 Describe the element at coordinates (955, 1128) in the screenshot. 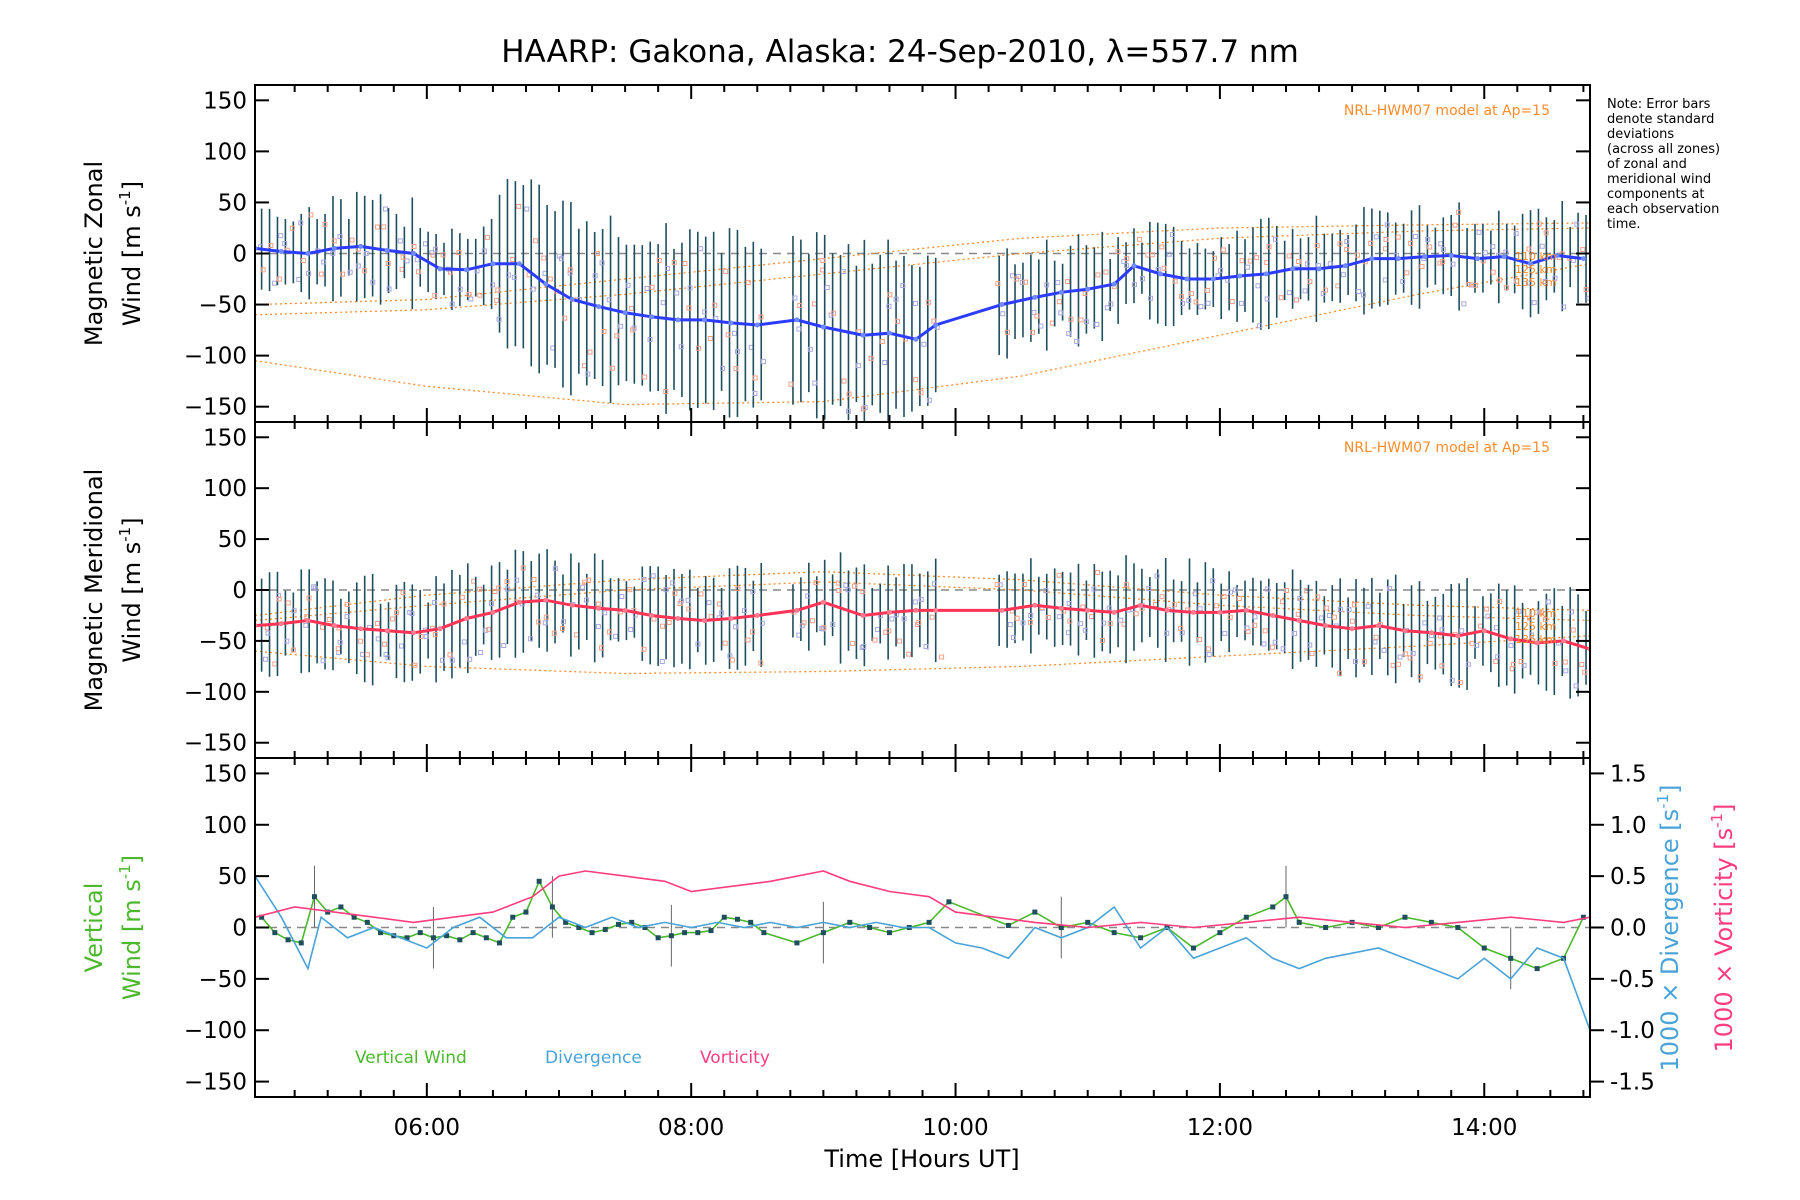

I see `x-tick-label: 10:00` at that location.